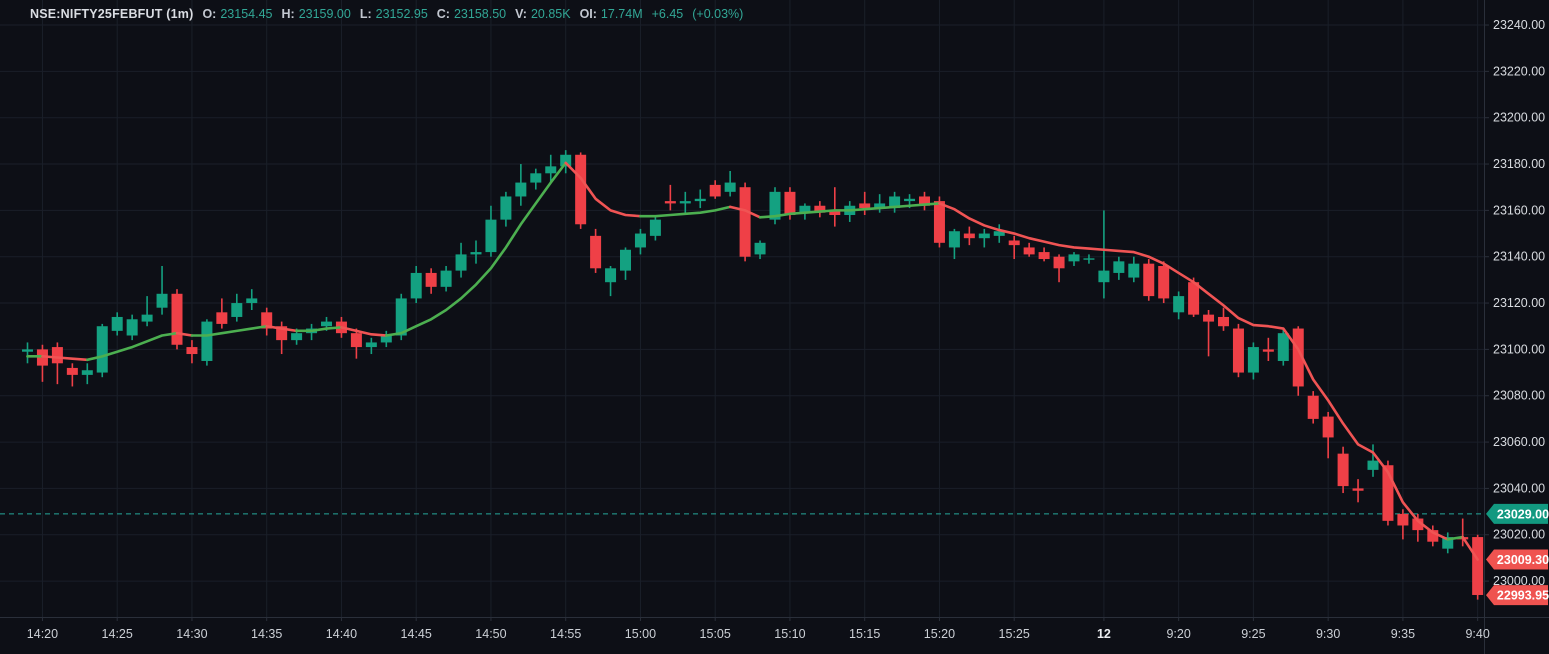  Describe the element at coordinates (112, 14) in the screenshot. I see `symbol-title: NSE:NIFTY25FEBFUT (1m)` at that location.